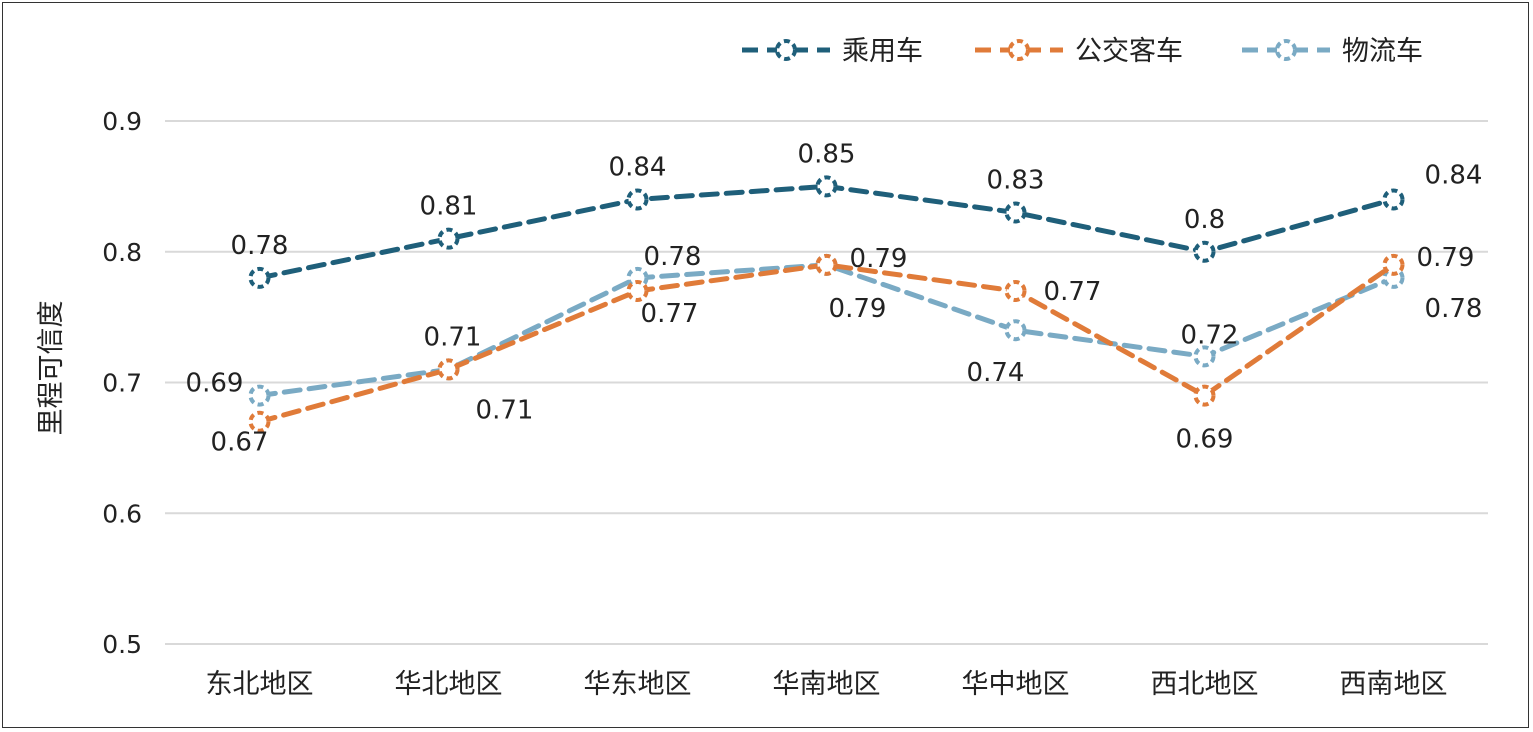  I want to click on y-tick-label: 0.6, so click(122, 513).